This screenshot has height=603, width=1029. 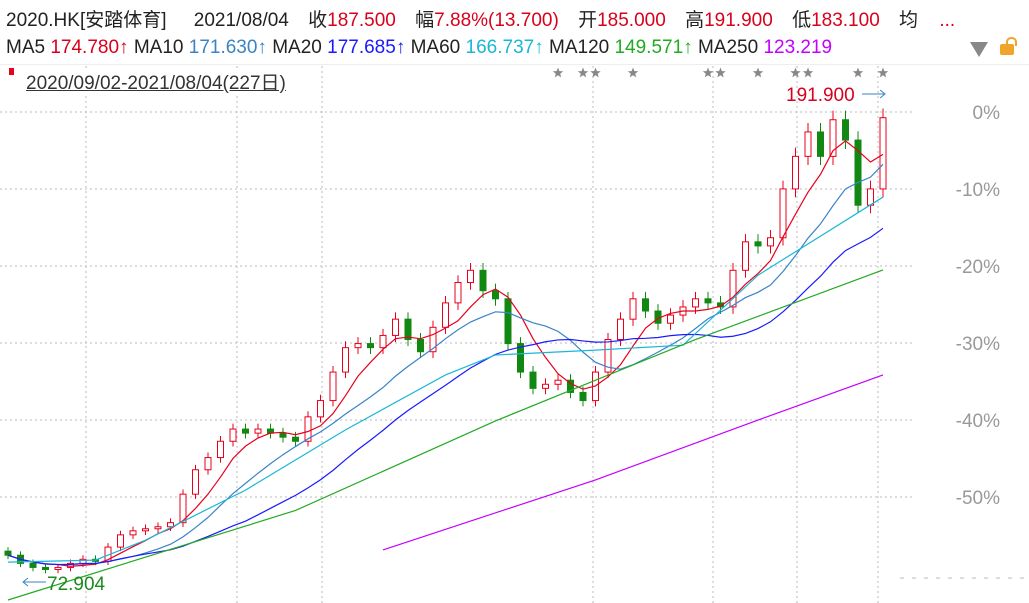 I want to click on close-value: 187.500, so click(x=361, y=20).